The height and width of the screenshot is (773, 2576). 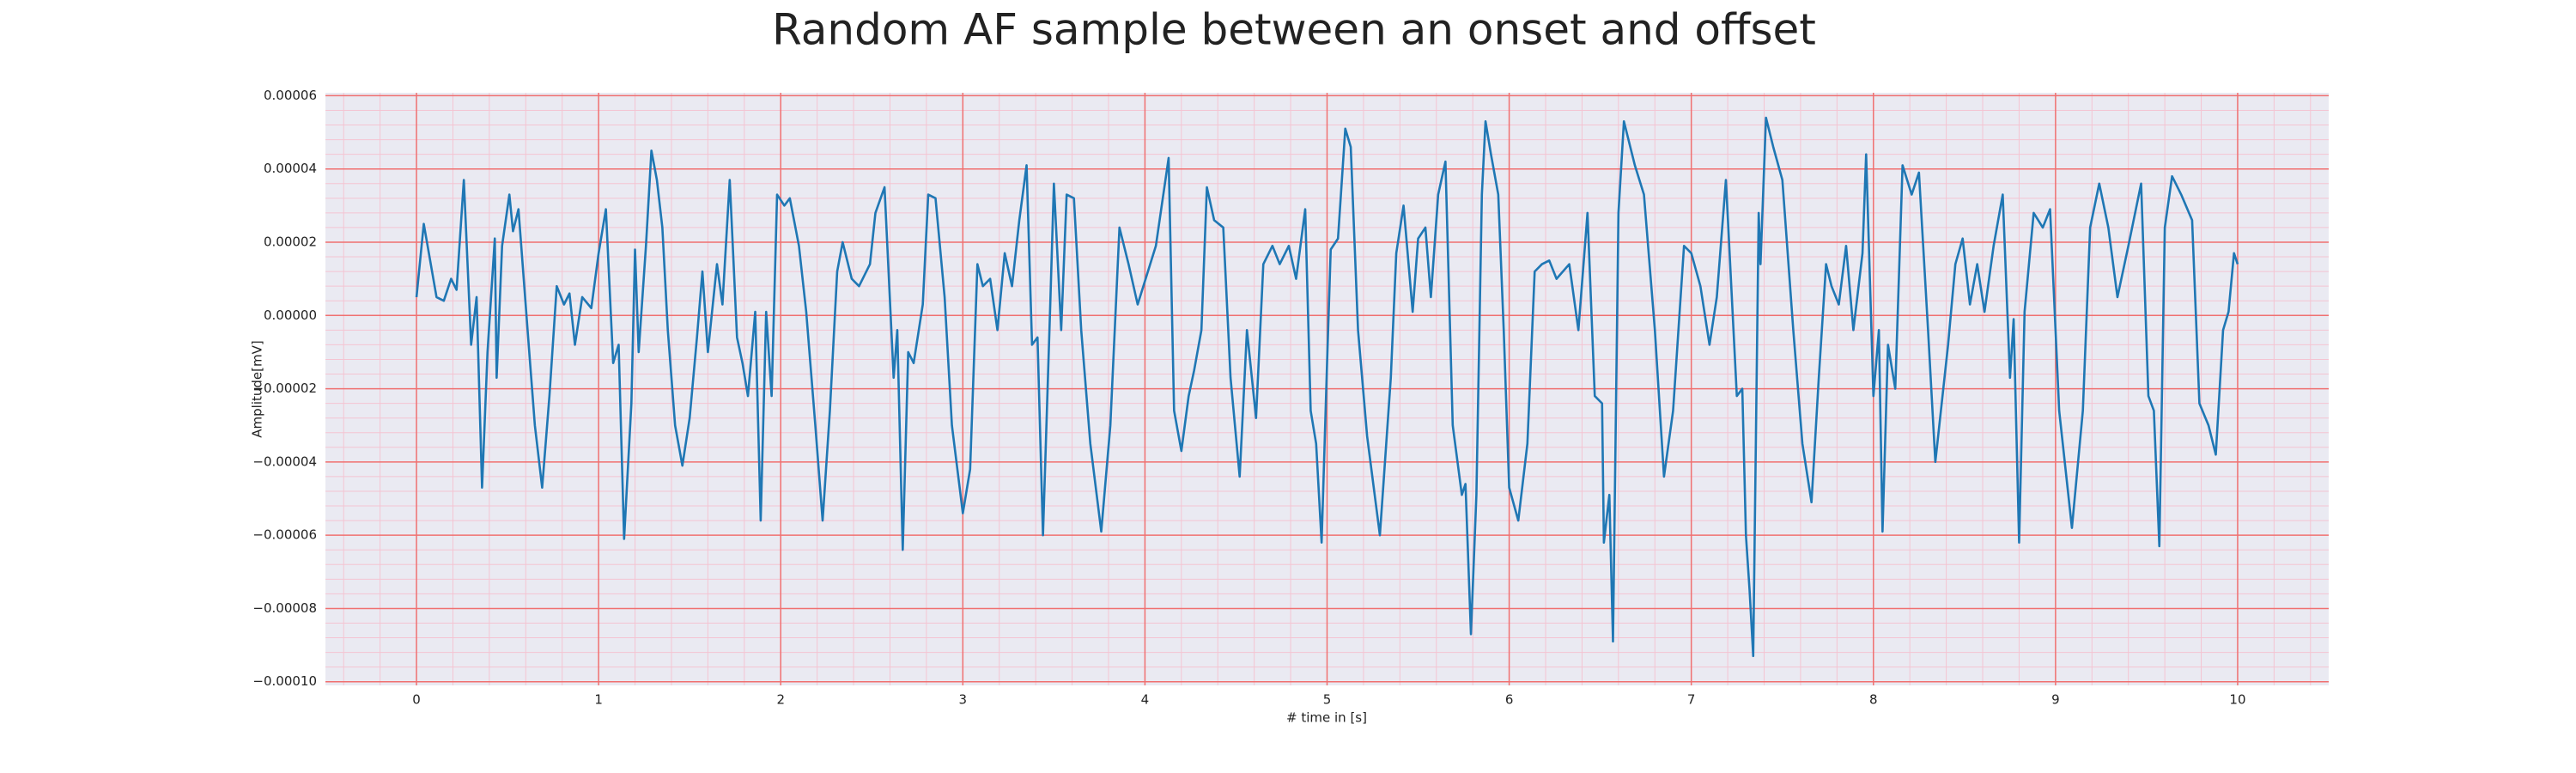 I want to click on x-tick-label: 0, so click(x=417, y=700).